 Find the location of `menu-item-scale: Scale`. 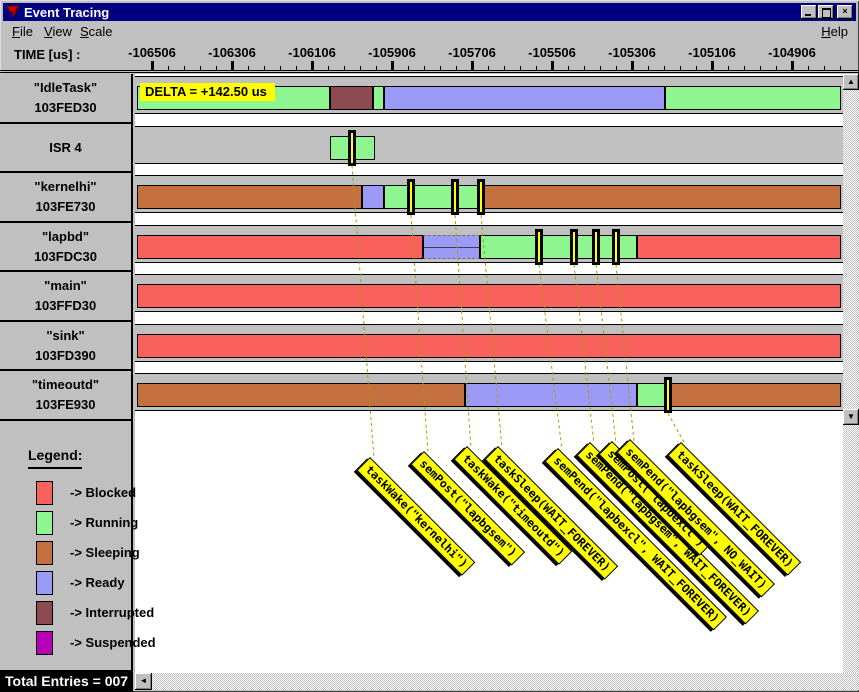

menu-item-scale: Scale is located at coordinates (96, 31).